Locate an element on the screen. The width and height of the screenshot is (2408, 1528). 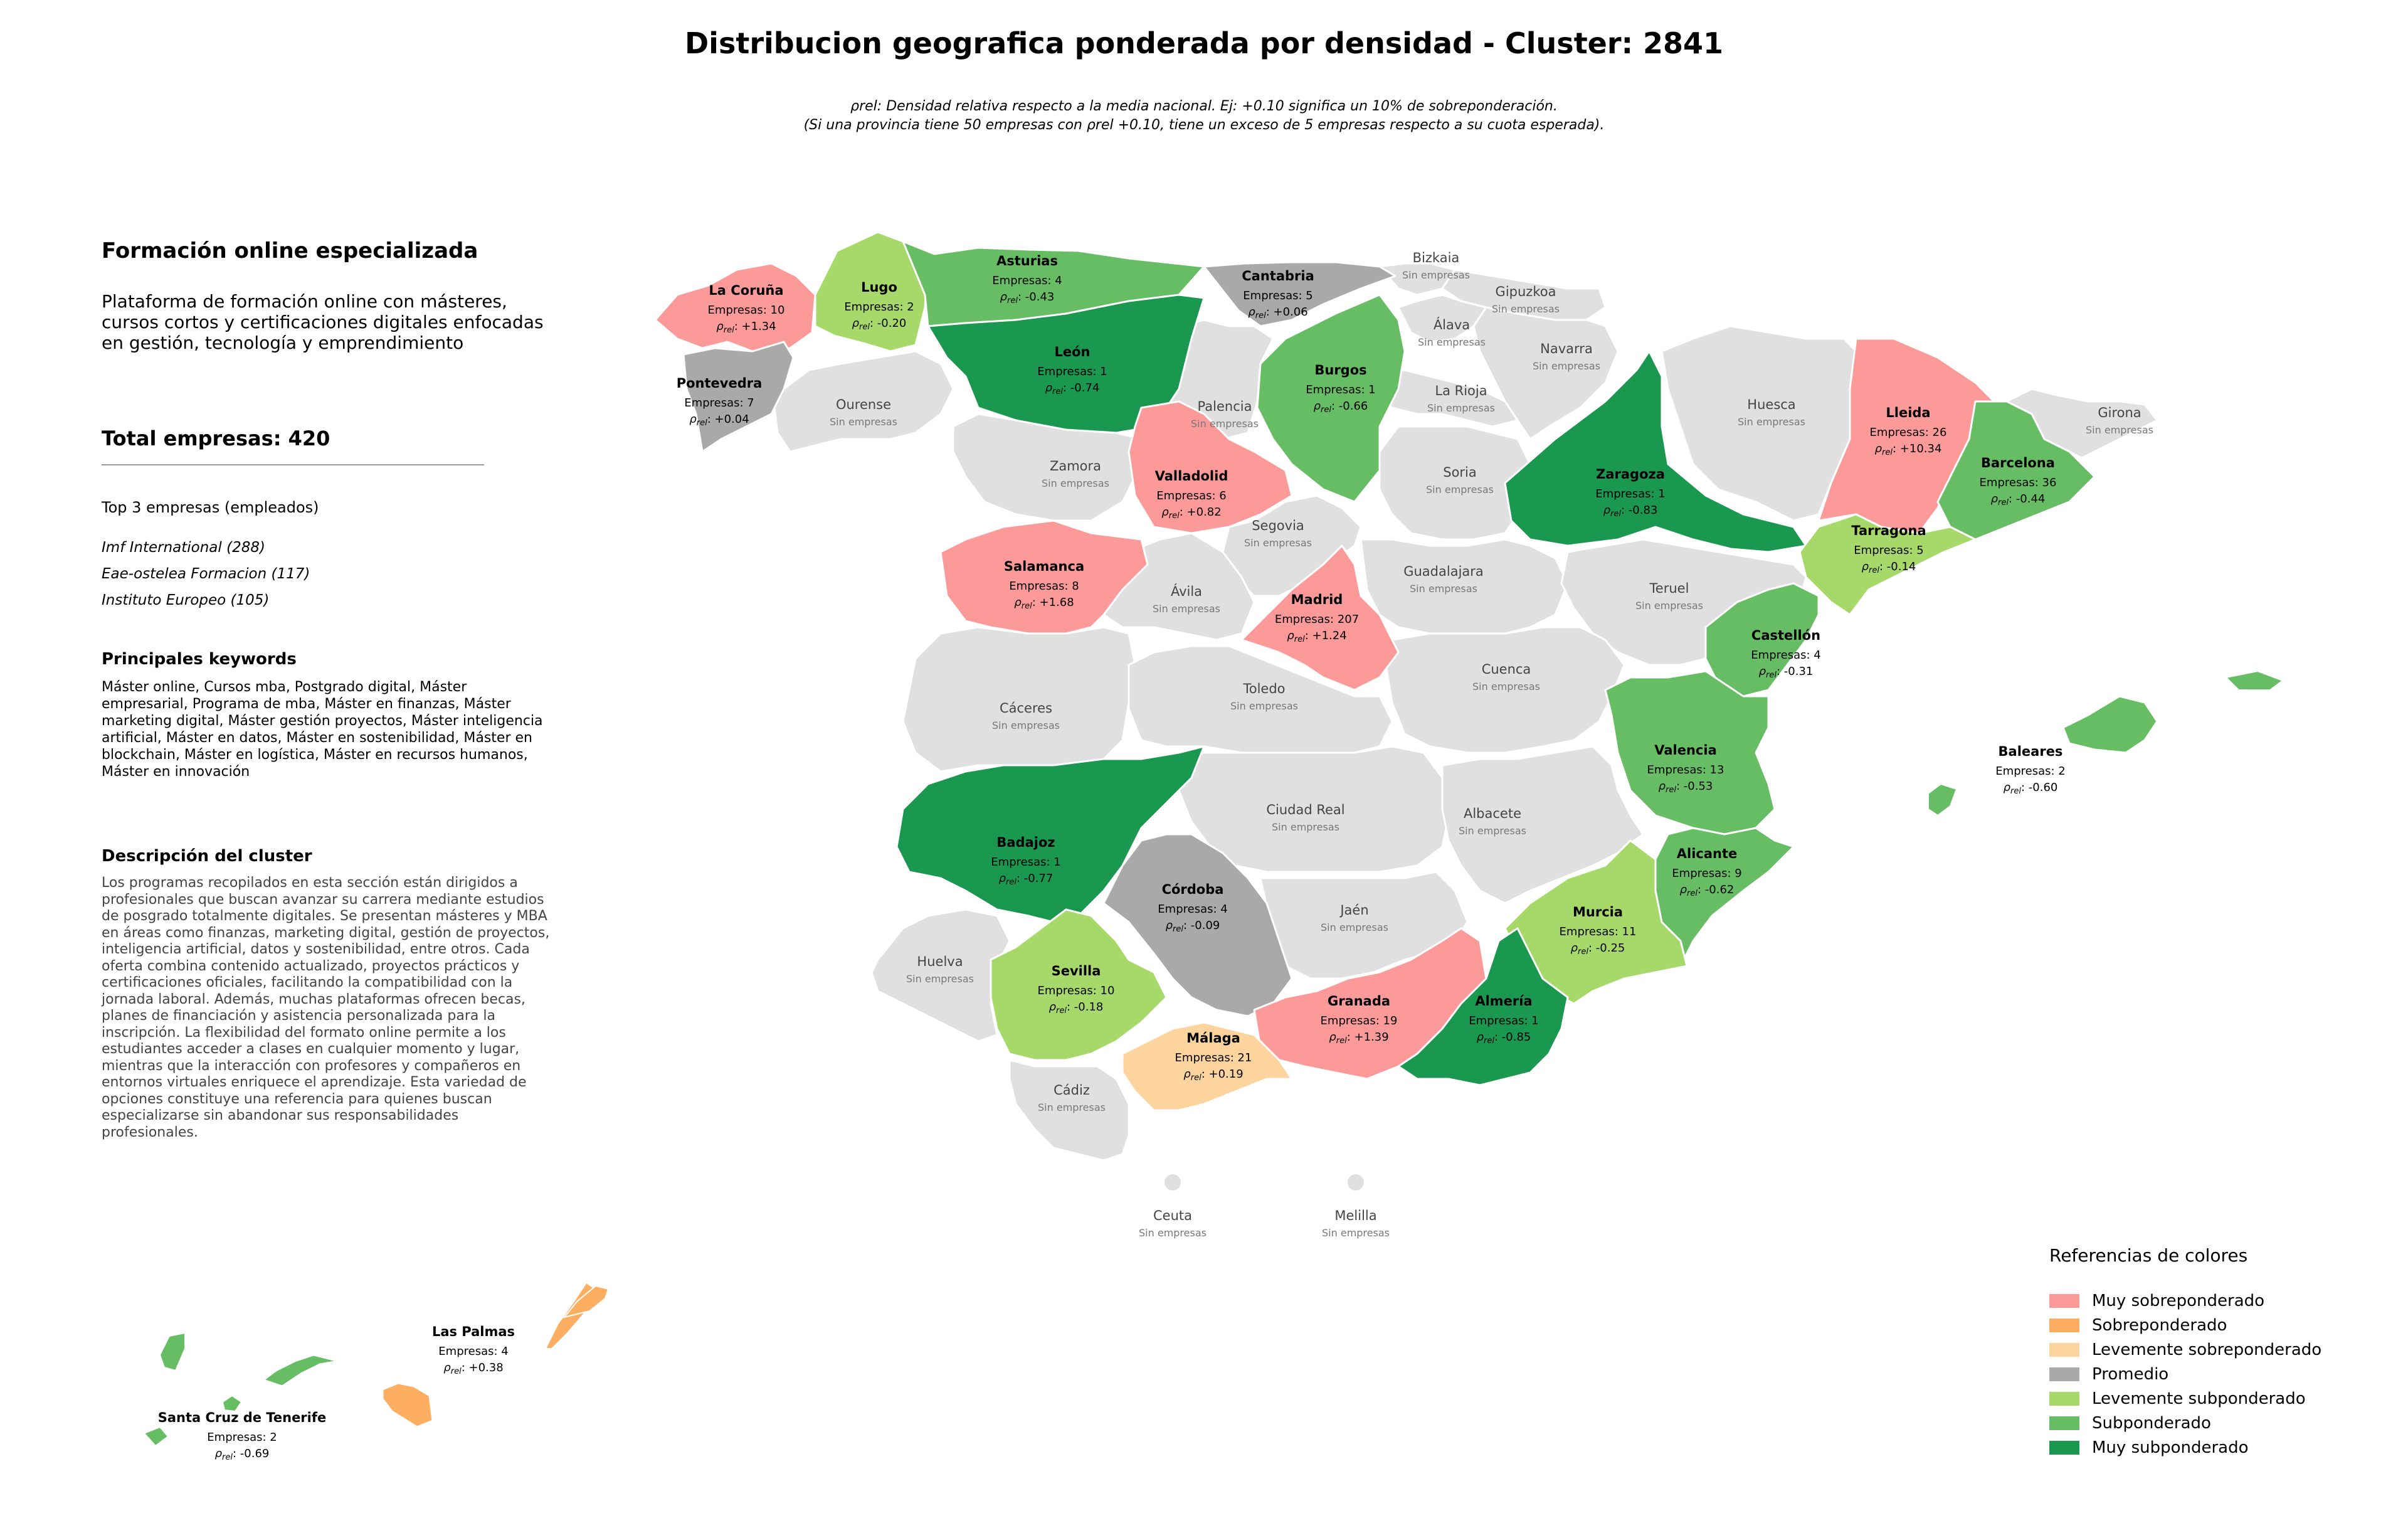
province-burgos is located at coordinates (1331, 398).